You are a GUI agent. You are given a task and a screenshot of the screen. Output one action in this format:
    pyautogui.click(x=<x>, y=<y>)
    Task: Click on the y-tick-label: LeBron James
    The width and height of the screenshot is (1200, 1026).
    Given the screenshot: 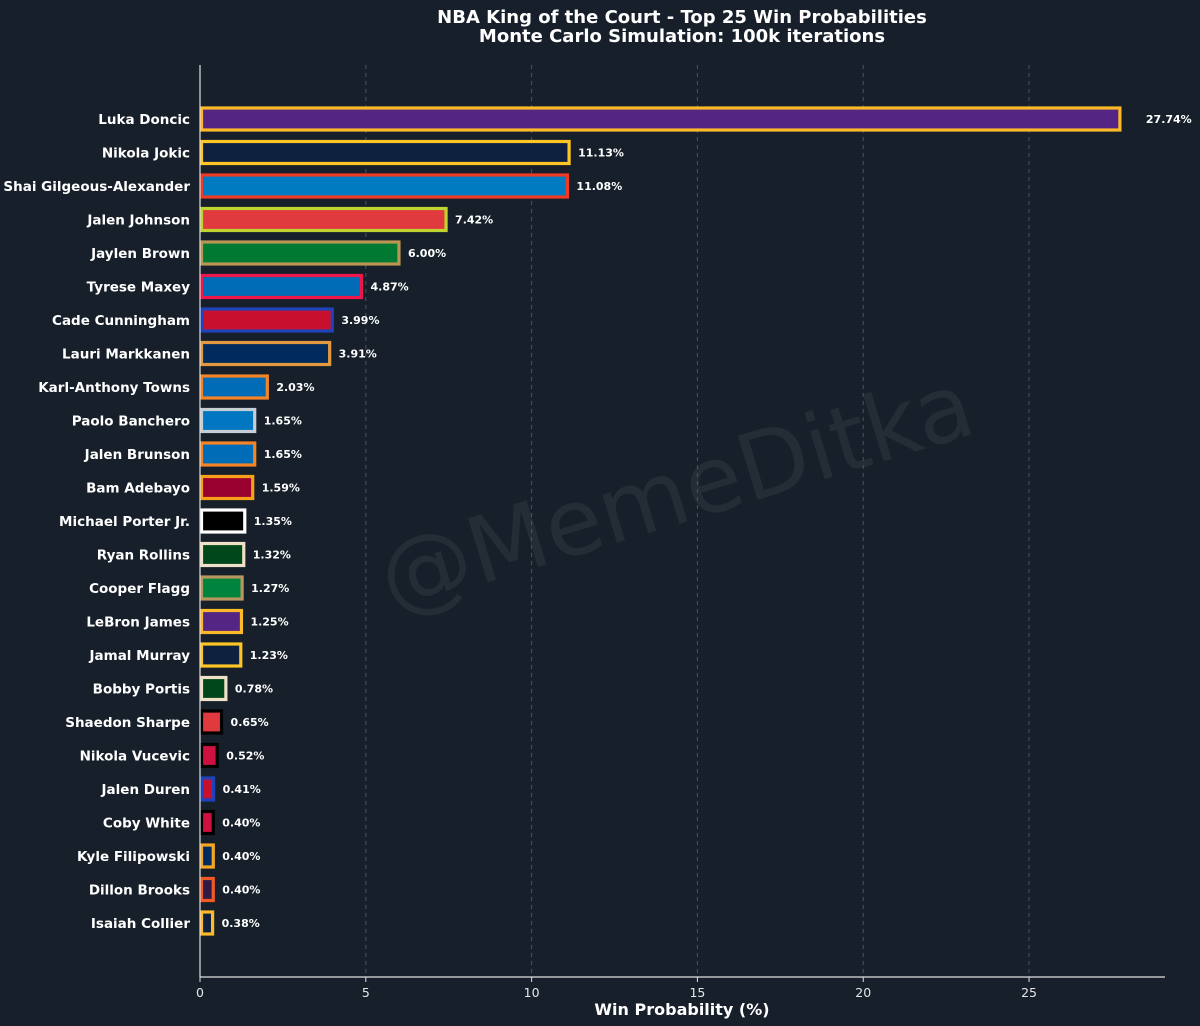 What is the action you would take?
    pyautogui.click(x=138, y=623)
    